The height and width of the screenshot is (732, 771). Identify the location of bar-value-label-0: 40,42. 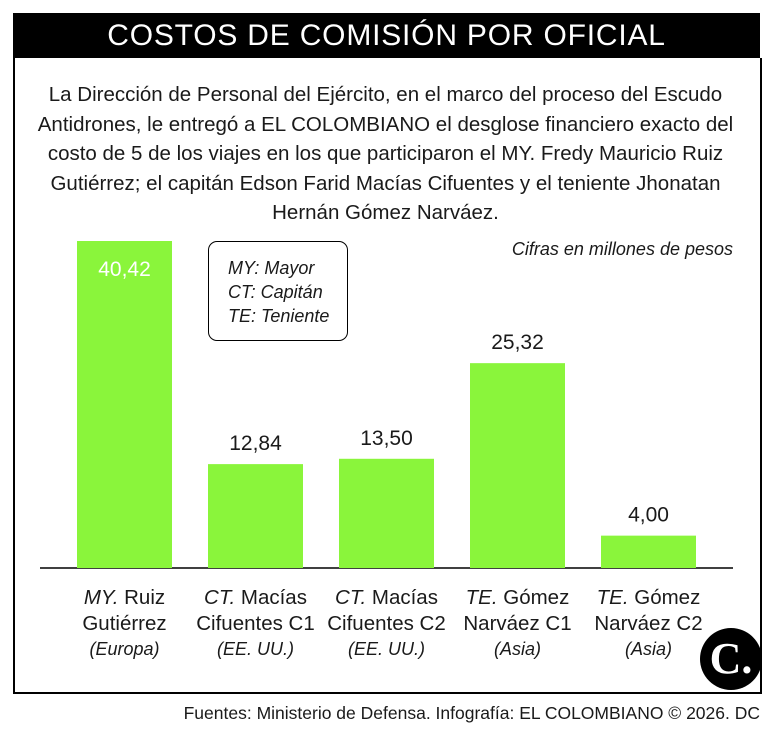
(124, 269).